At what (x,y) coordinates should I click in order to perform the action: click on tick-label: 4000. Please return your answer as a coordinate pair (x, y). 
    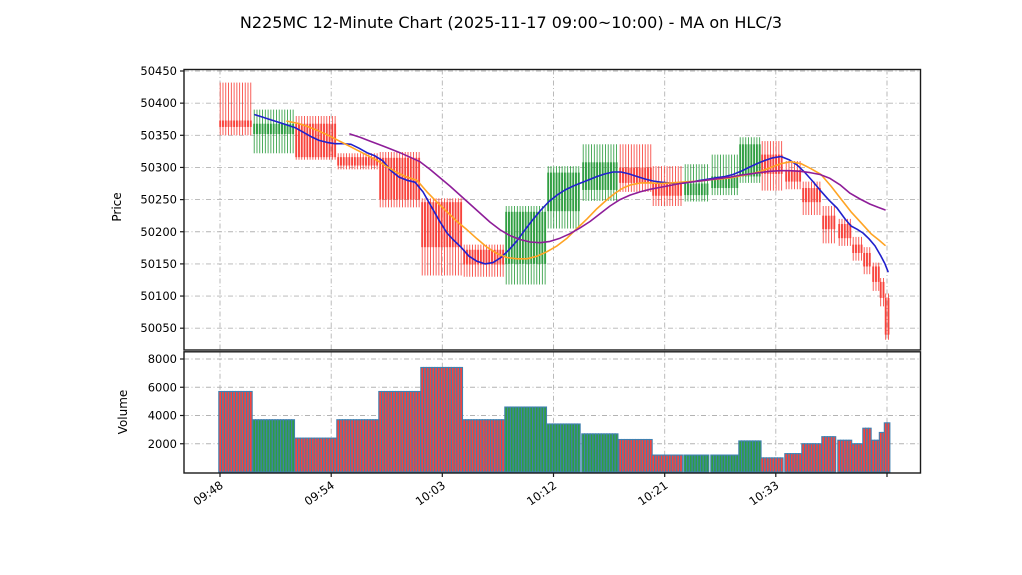
    Looking at the image, I should click on (162, 416).